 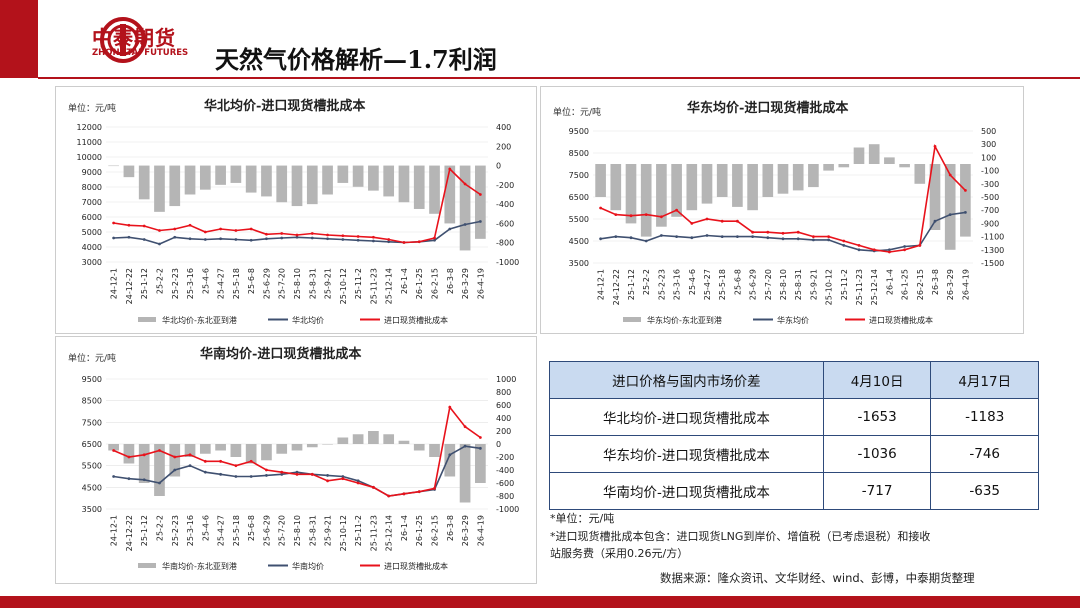 What do you see at coordinates (813, 284) in the screenshot?
I see `x-tick-label: 25-9-21` at bounding box center [813, 284].